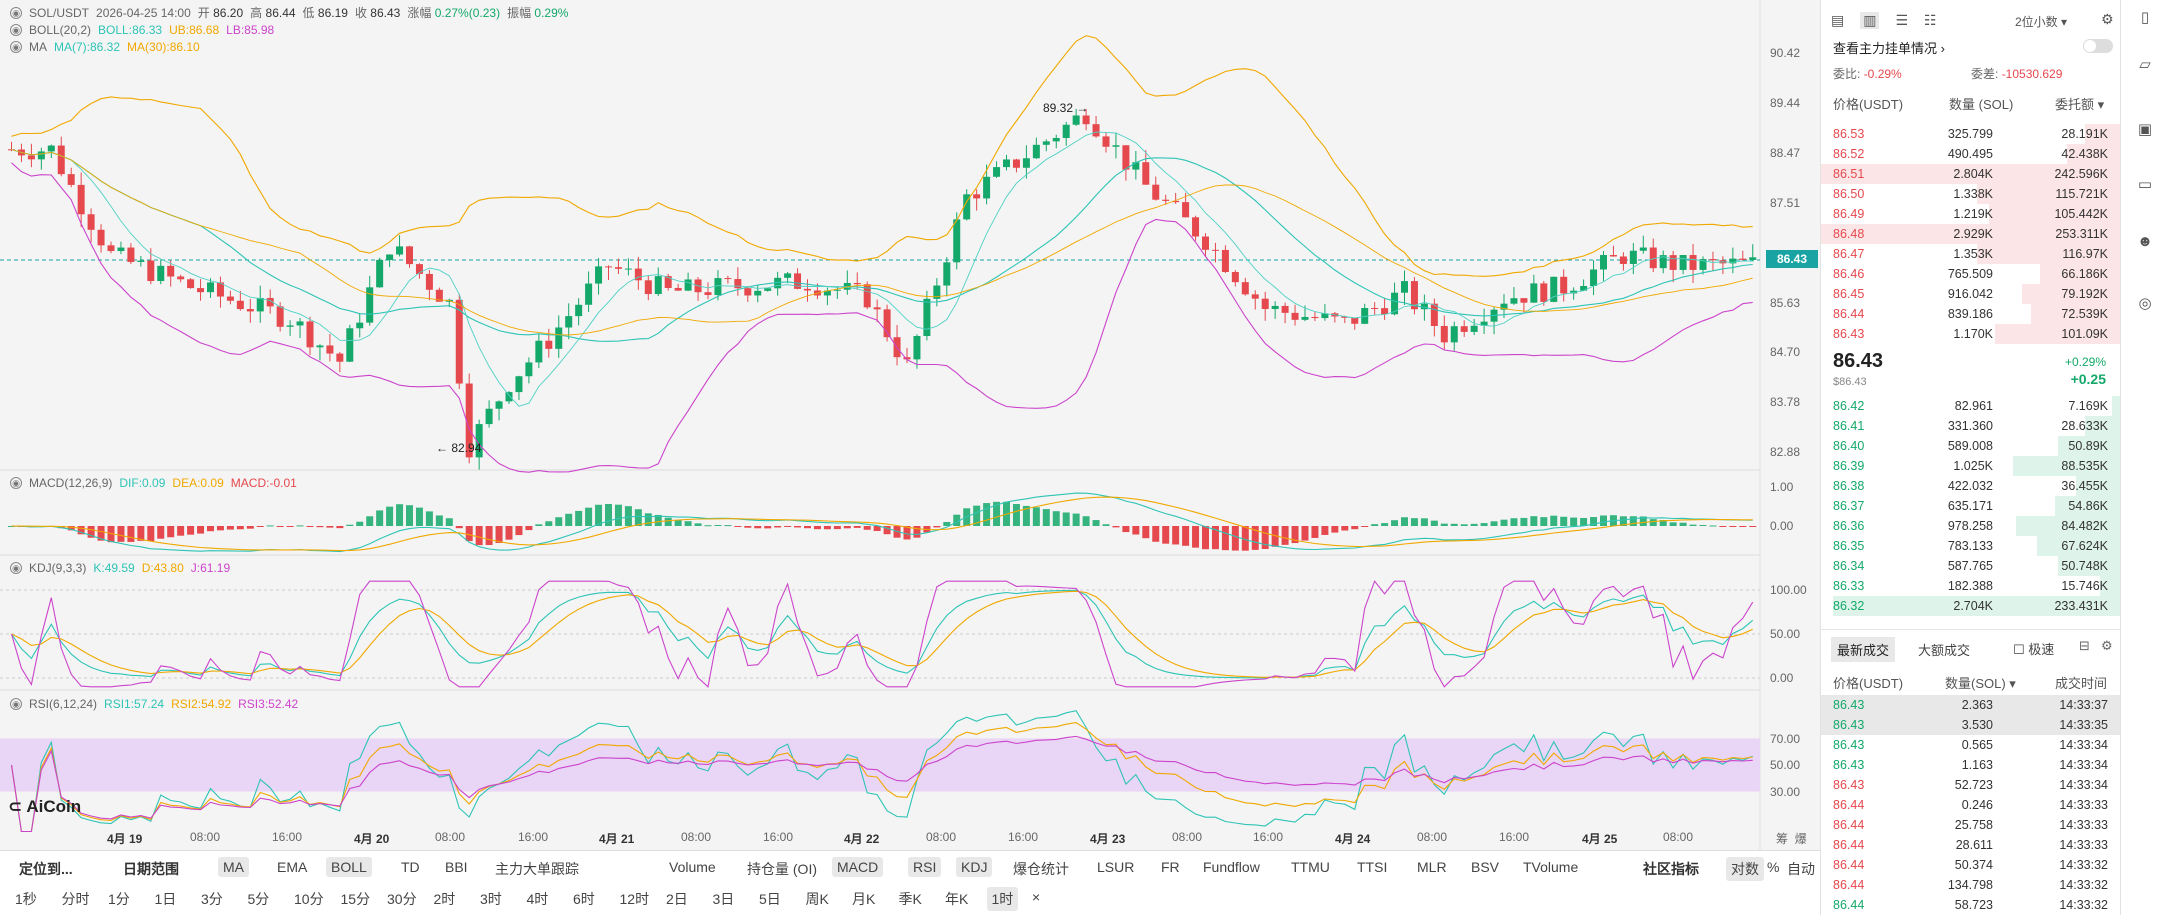 Image resolution: width=2169 pixels, height=915 pixels. I want to click on interval-15分: 15分, so click(355, 899).